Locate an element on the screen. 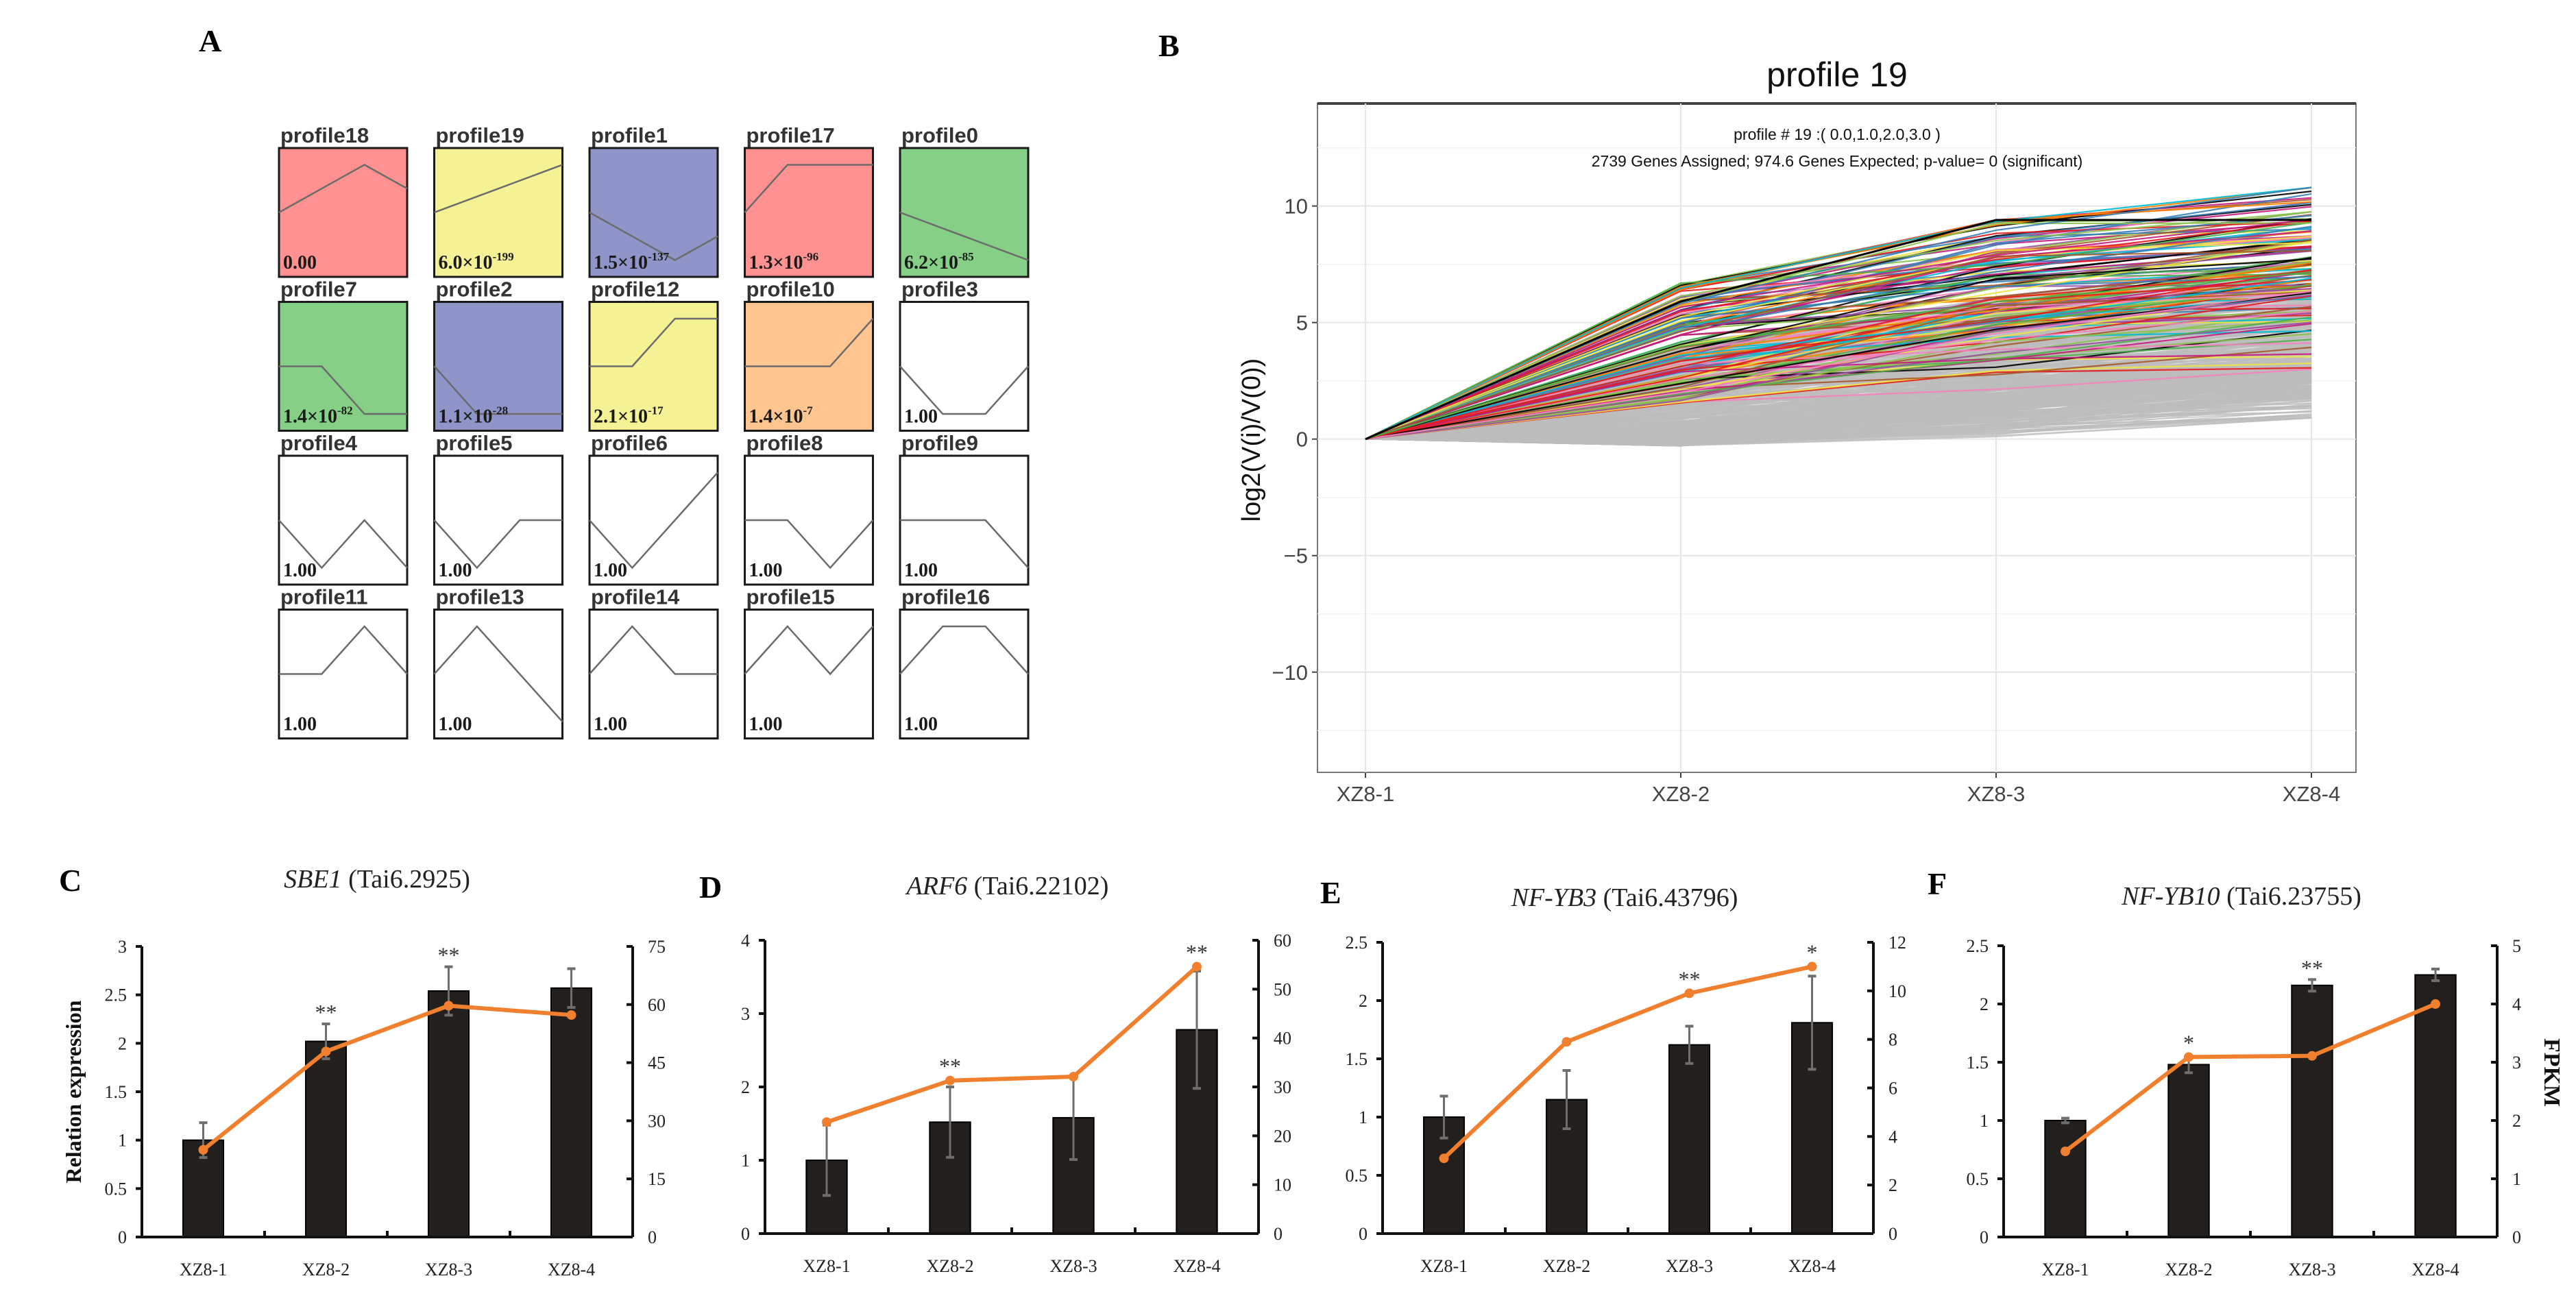  y-tick-label: −10 is located at coordinates (1290, 673).